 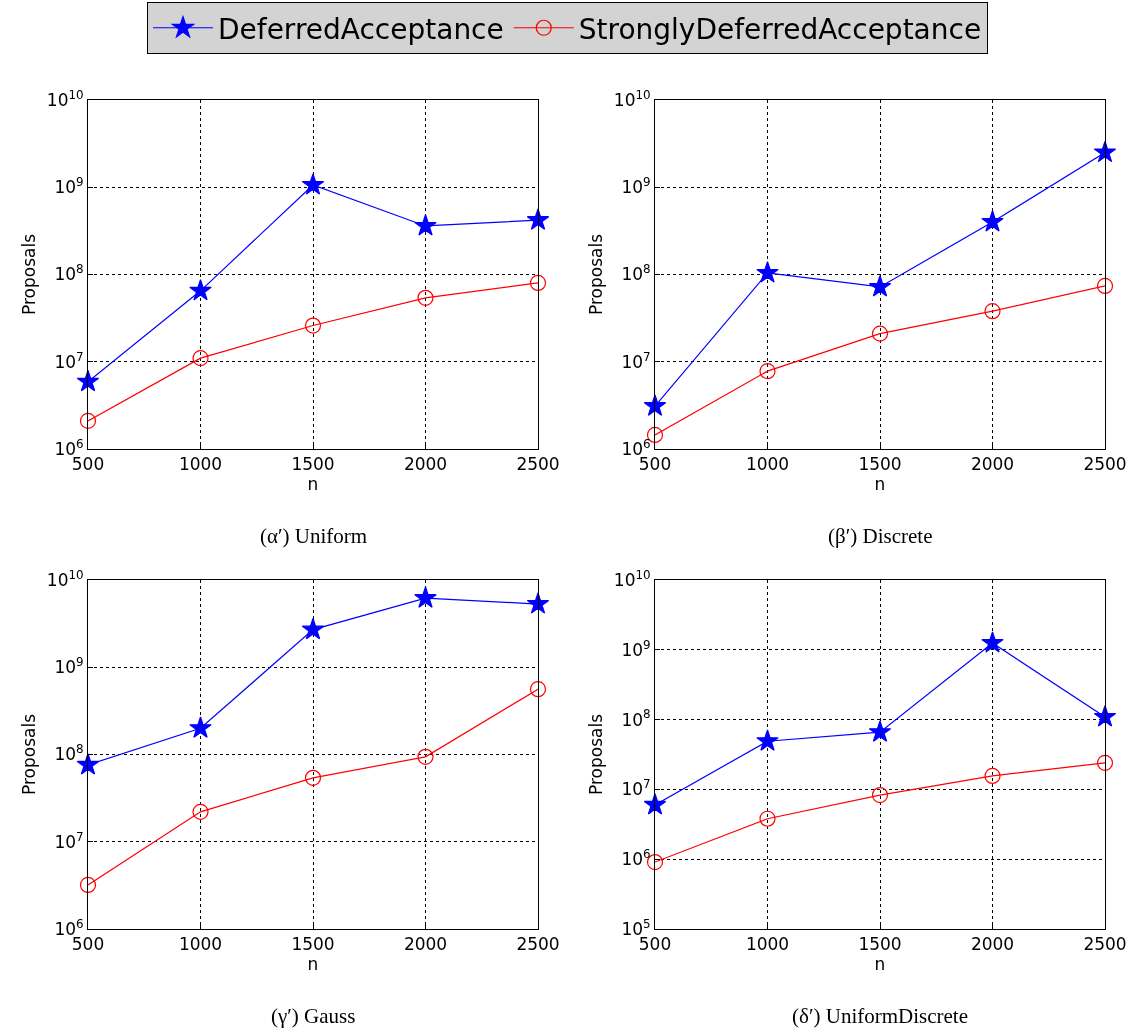 I want to click on y-tick-label: 10$^{6}$, so click(x=636, y=858).